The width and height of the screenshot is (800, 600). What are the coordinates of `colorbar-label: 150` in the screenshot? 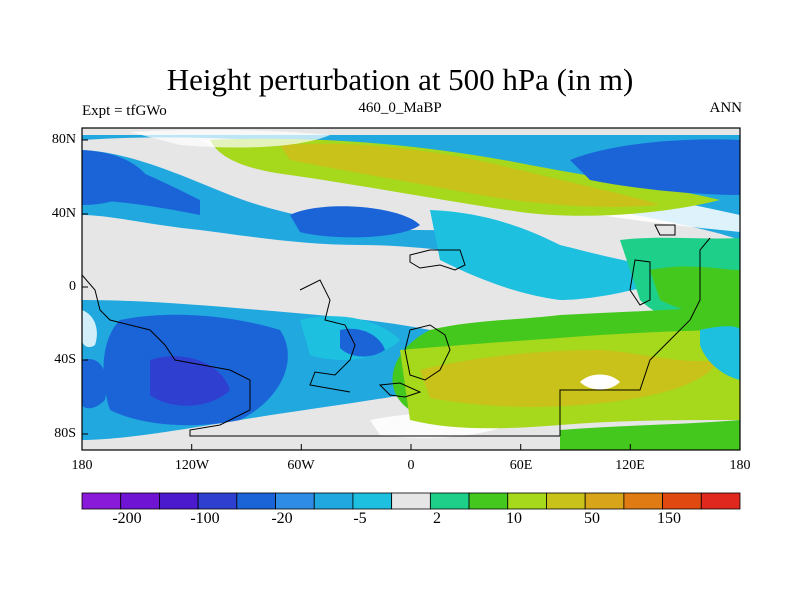 It's located at (669, 518).